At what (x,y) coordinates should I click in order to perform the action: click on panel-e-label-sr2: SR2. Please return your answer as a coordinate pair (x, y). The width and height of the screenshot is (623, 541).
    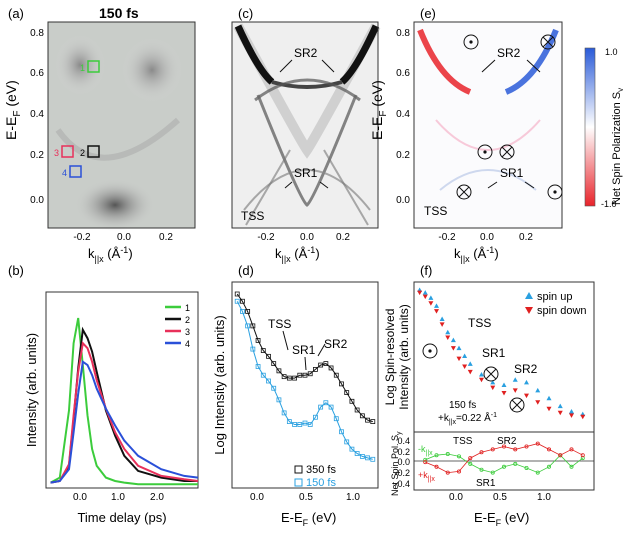
    Looking at the image, I should click on (509, 53).